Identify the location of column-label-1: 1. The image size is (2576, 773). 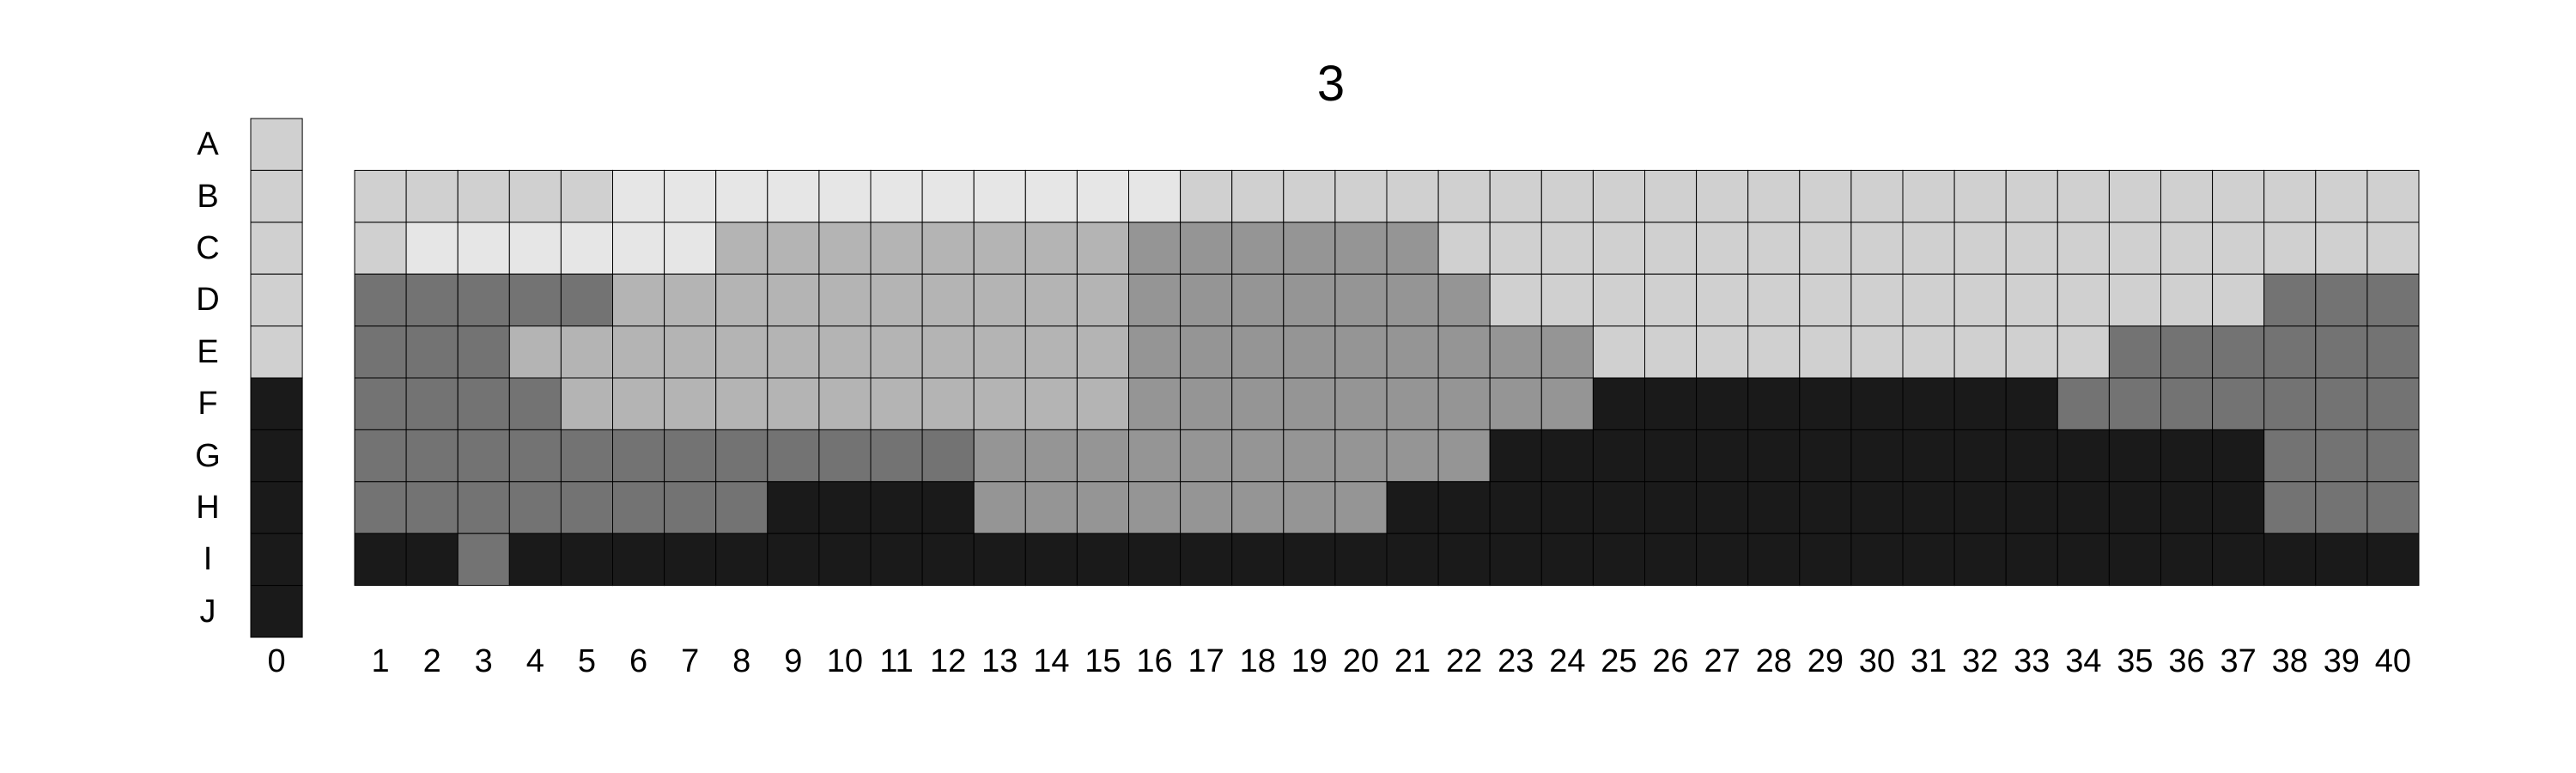
(380, 661).